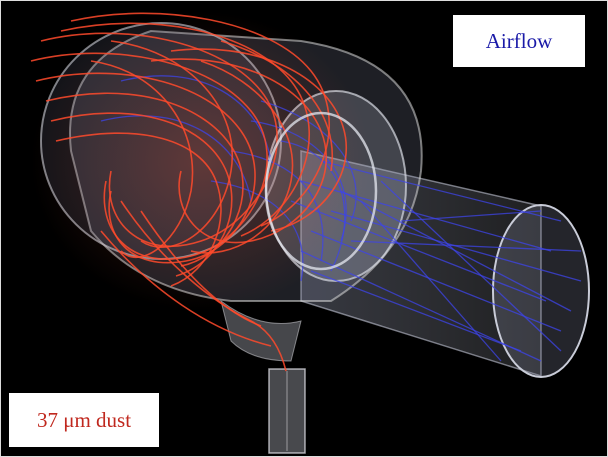  What do you see at coordinates (519, 41) in the screenshot?
I see `airflow-label: Airflow` at bounding box center [519, 41].